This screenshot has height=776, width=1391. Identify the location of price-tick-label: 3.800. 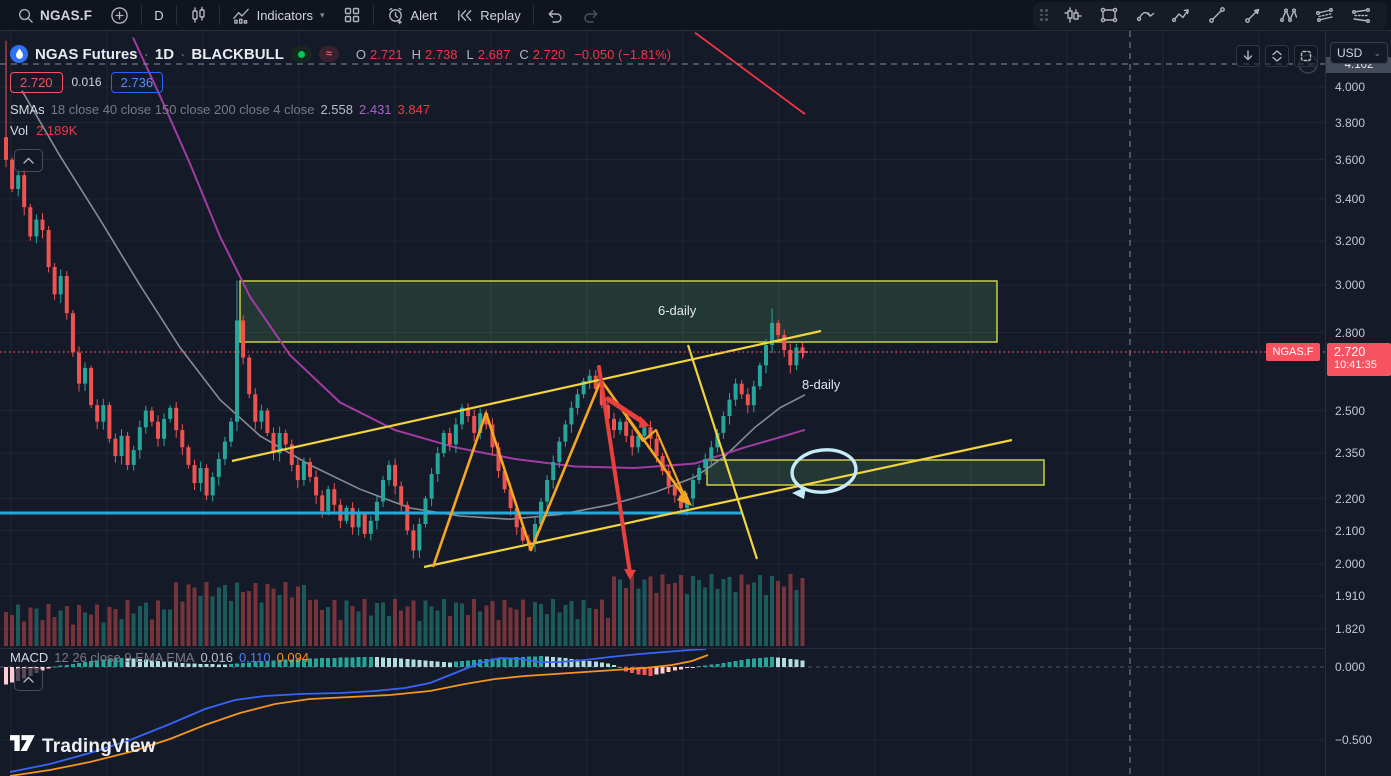
(1350, 122).